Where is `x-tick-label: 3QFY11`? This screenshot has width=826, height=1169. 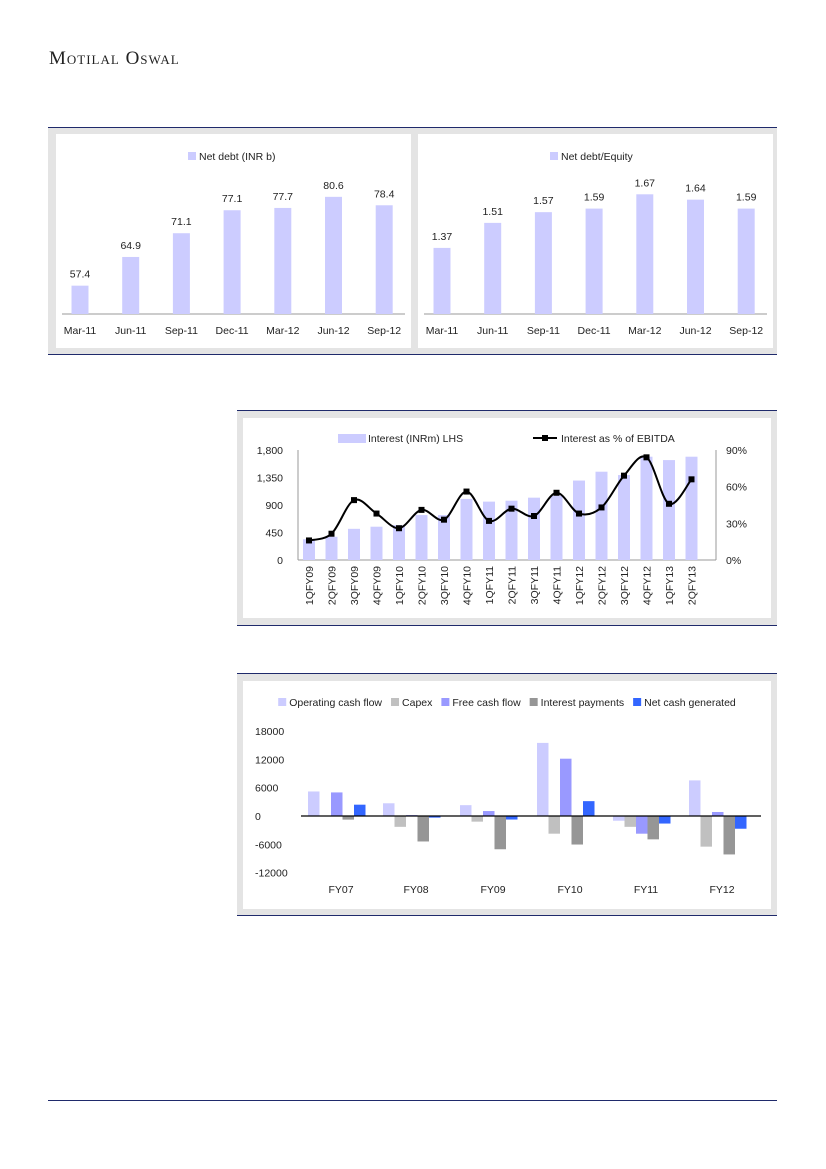 x-tick-label: 3QFY11 is located at coordinates (535, 585).